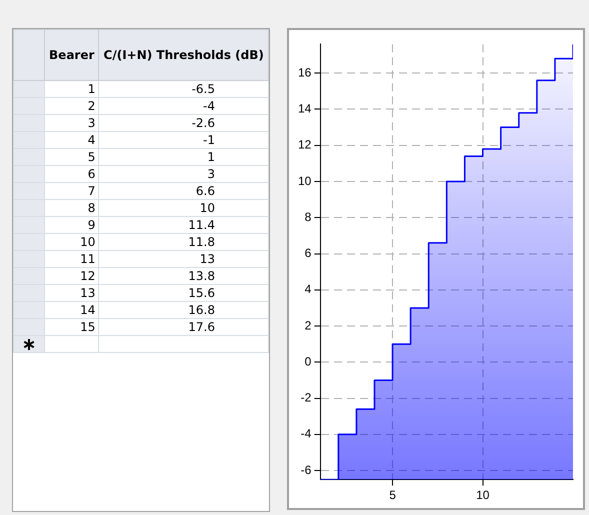  What do you see at coordinates (71, 191) in the screenshot?
I see `y-tick-label: 7` at bounding box center [71, 191].